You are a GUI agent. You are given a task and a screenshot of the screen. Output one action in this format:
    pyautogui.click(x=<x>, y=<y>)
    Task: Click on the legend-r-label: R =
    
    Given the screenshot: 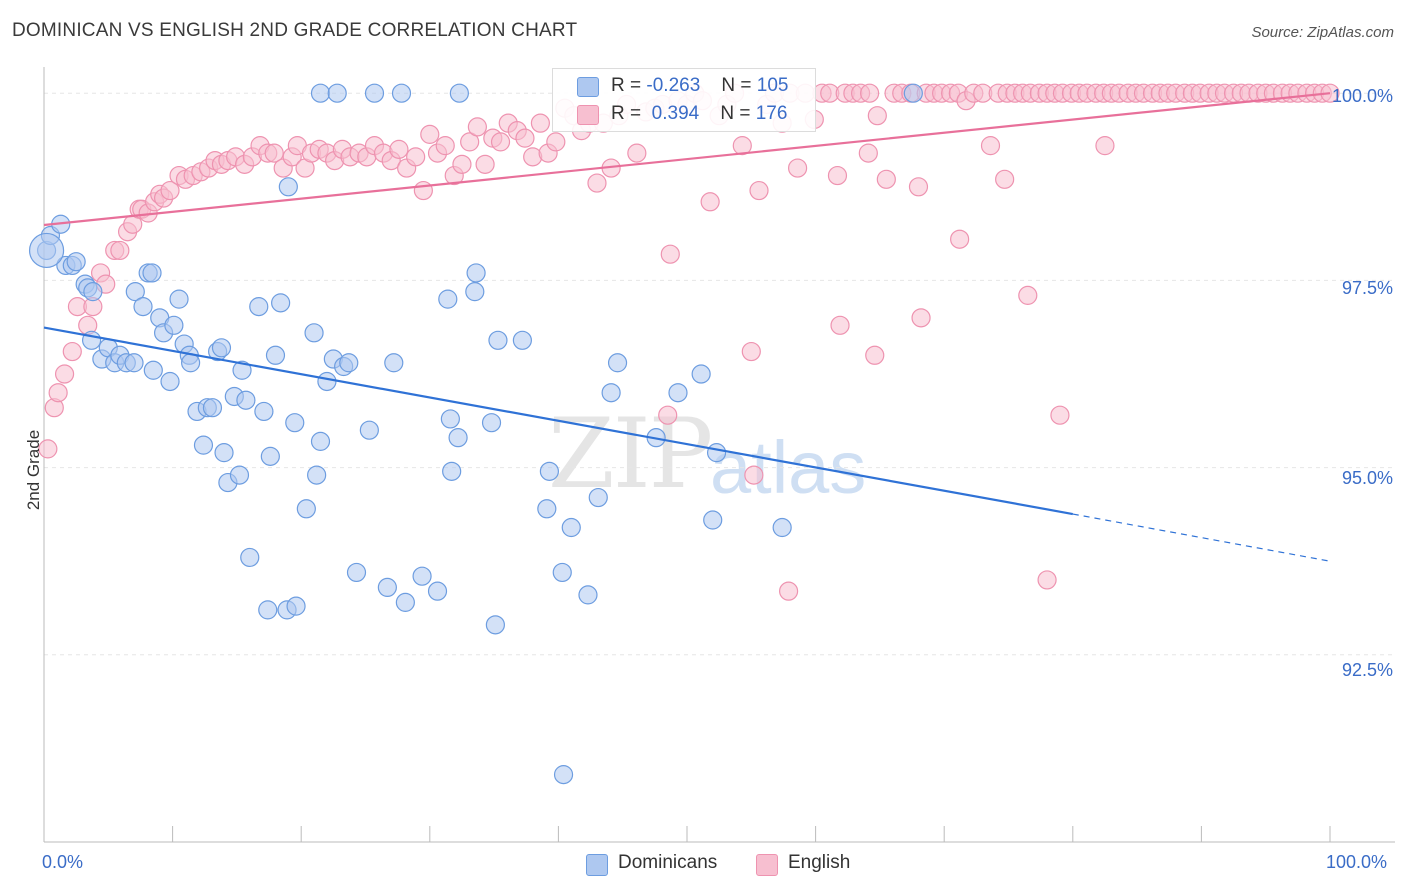 What is the action you would take?
    pyautogui.click(x=626, y=113)
    